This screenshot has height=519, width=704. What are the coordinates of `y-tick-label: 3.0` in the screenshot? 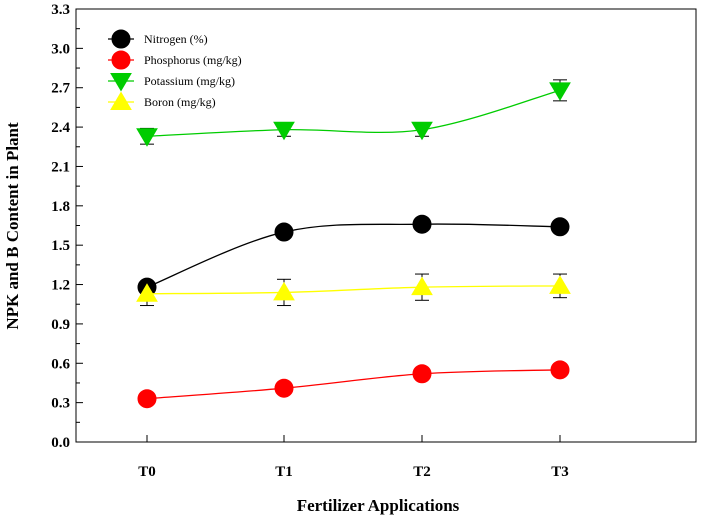 It's located at (60, 49).